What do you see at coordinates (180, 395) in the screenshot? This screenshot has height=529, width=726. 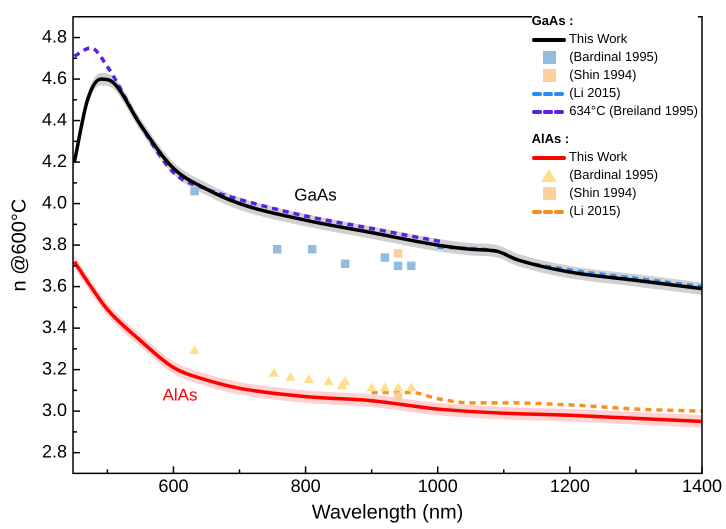 I see `annotation: AlAs` at bounding box center [180, 395].